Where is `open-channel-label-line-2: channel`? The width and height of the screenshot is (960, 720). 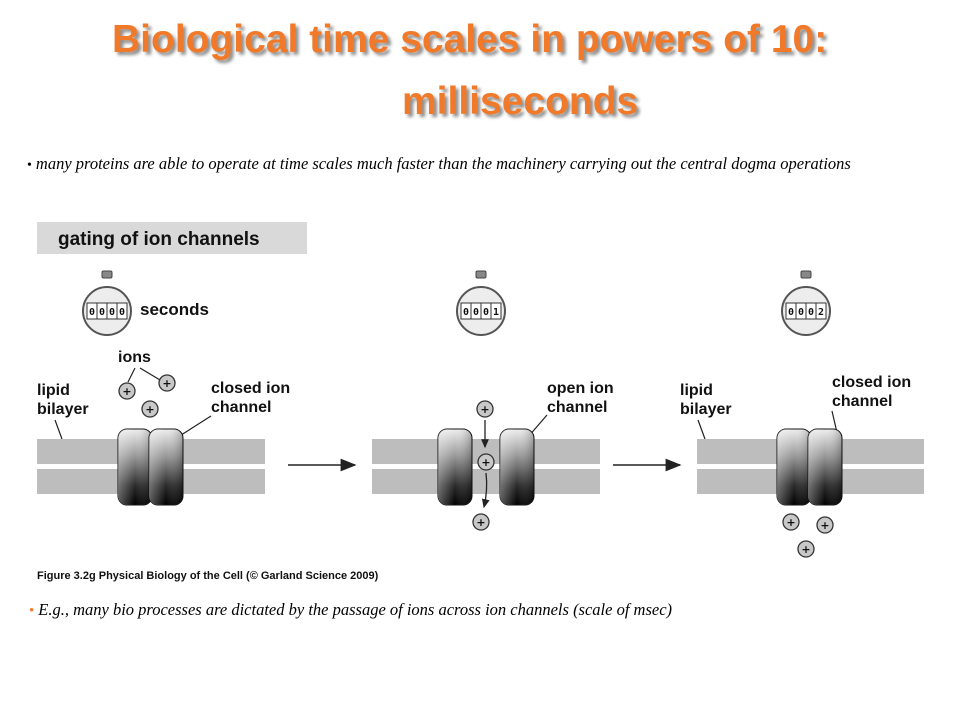
open-channel-label-line-2: channel is located at coordinates (577, 407).